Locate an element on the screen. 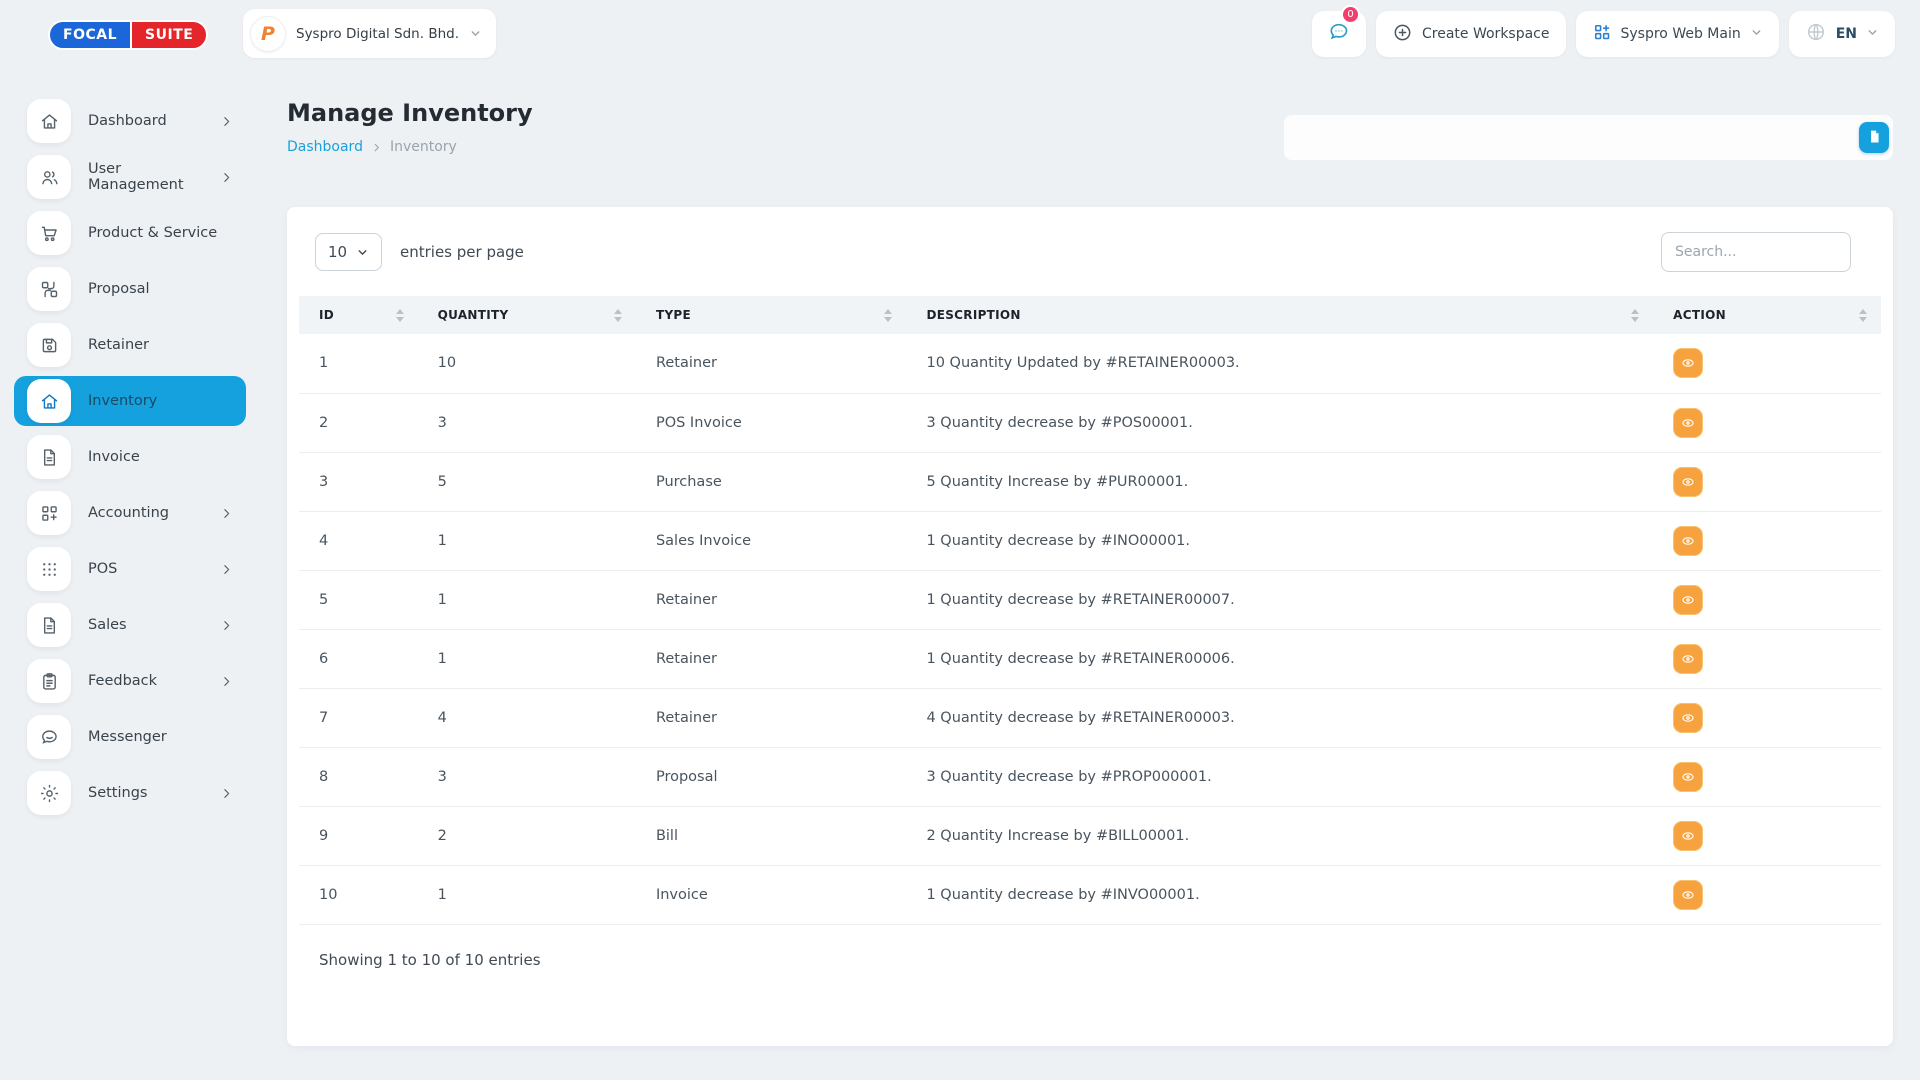 The width and height of the screenshot is (1920, 1080). sidebar-item-label: POS is located at coordinates (103, 569).